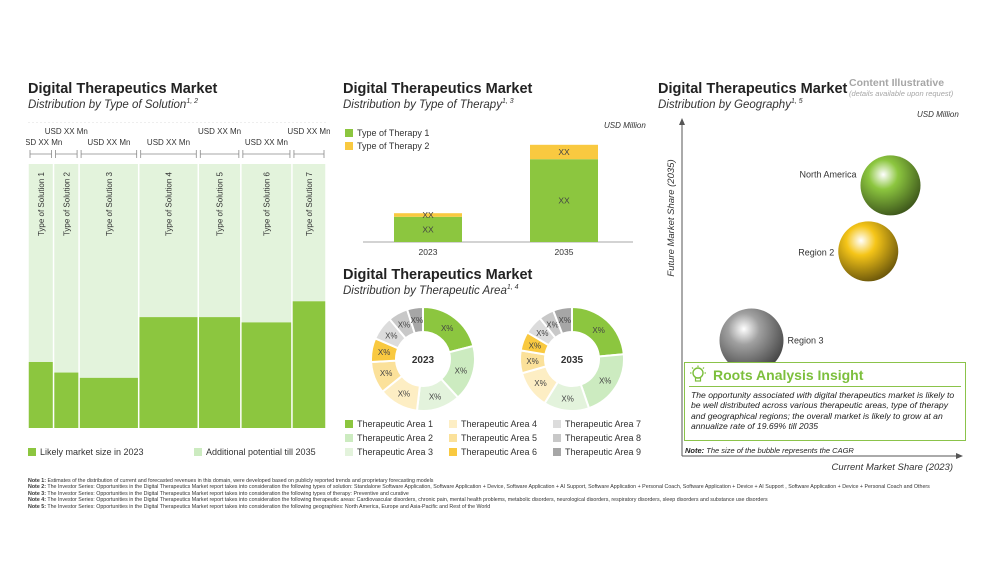 The image size is (1000, 563). Describe the element at coordinates (395, 424) in the screenshot. I see `area-legend-label-1: Therapeutic Area 1` at that location.